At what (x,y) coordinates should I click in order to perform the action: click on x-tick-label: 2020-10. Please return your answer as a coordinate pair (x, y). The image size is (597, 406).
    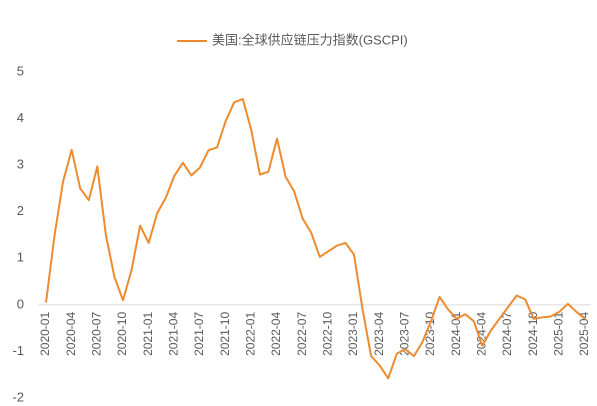
    Looking at the image, I should click on (122, 334).